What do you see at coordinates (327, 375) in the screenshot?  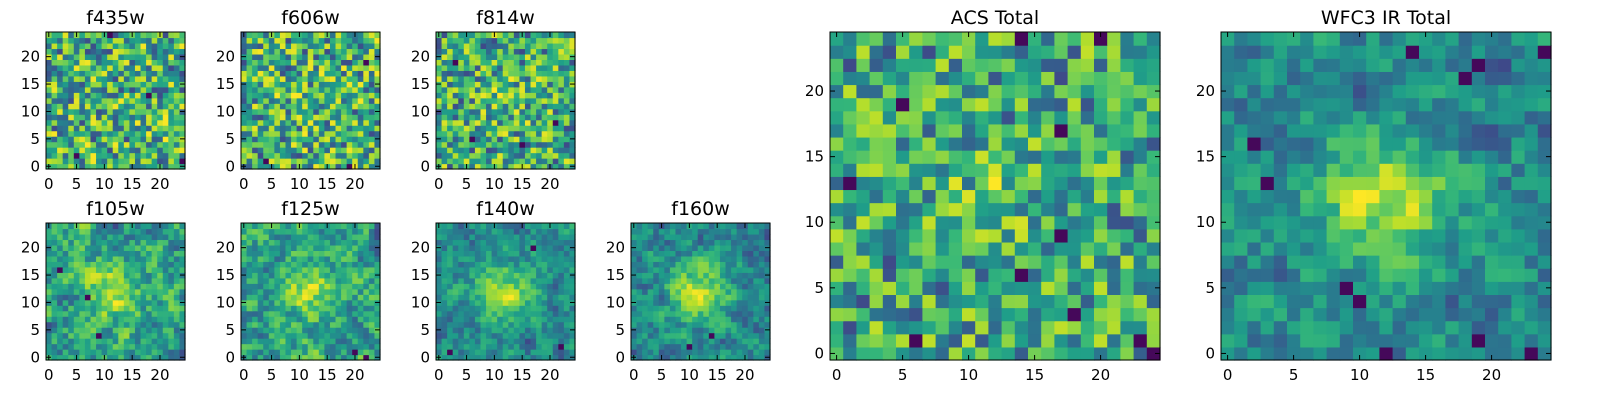 I see `x-tick-label: 15` at bounding box center [327, 375].